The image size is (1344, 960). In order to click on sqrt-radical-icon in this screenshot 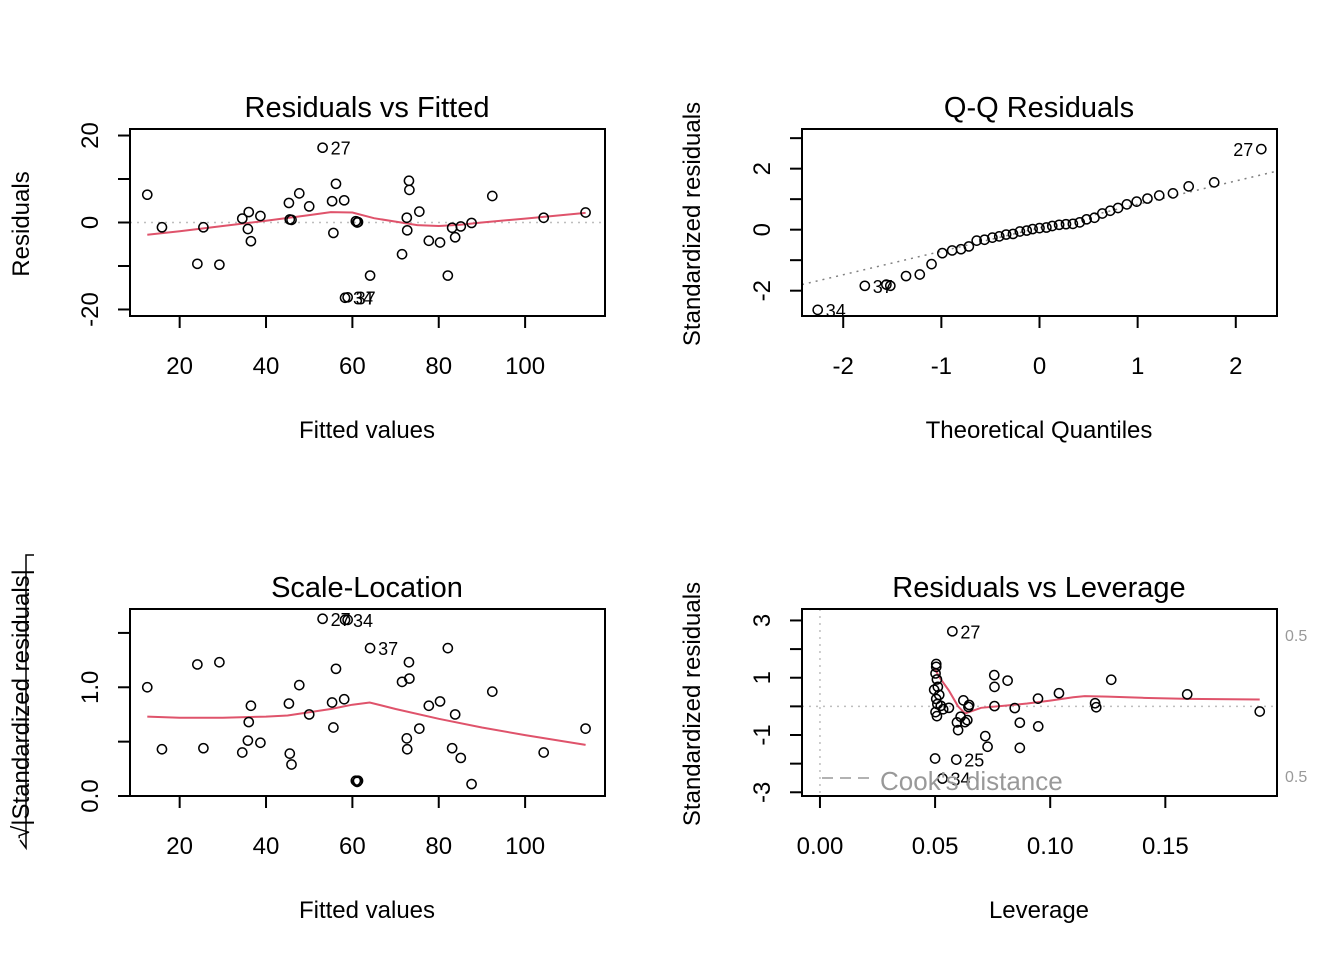, I will do `click(26, 702)`.